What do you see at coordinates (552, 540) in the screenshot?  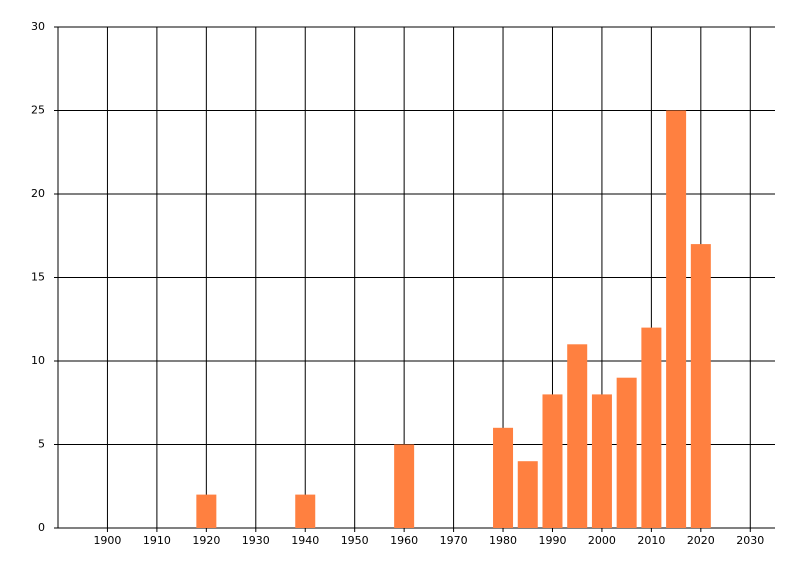 I see `x-tick-label: 1990` at bounding box center [552, 540].